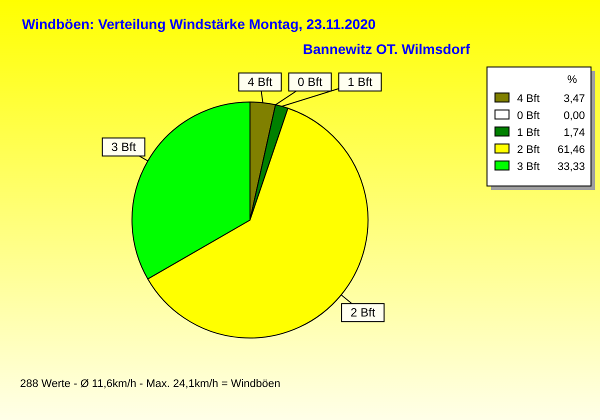  I want to click on slice-label: 1 Bft, so click(360, 82).